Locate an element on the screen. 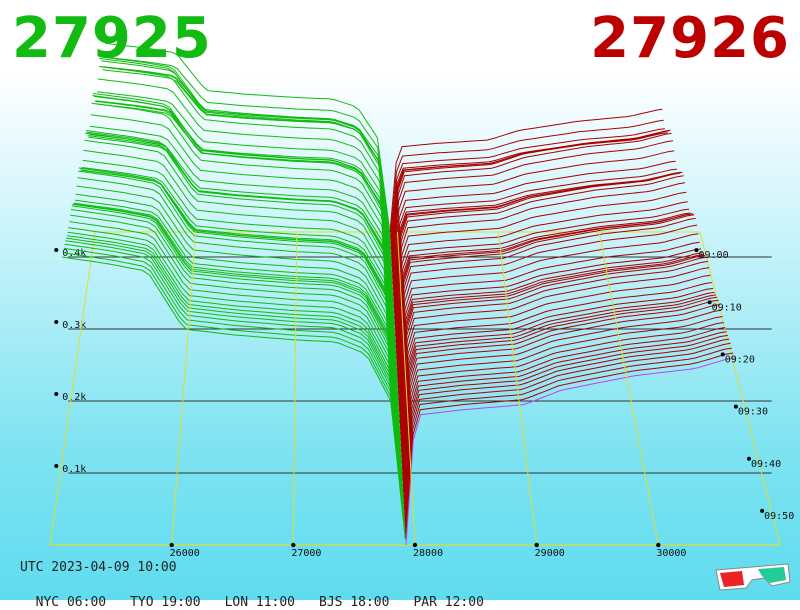  timezone-bjs: BJS 18:00 is located at coordinates (354, 602).